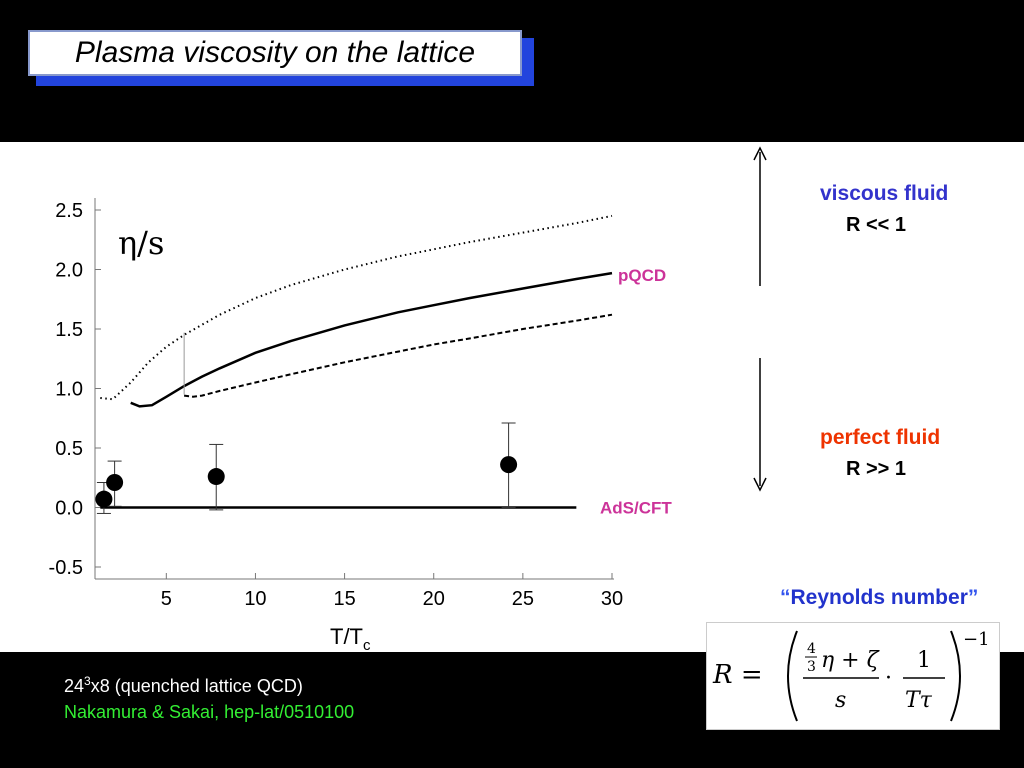  I want to click on y-tick-label: -0.5, so click(66, 568).